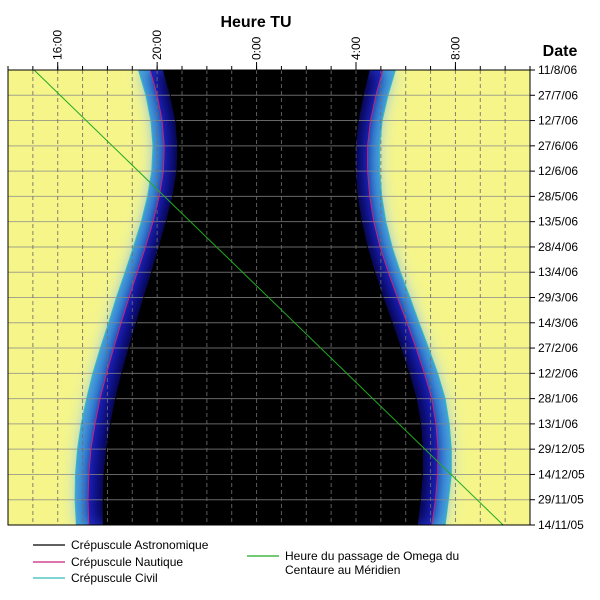 This screenshot has height=600, width=600. I want to click on nautical-evening-line, so click(126, 297).